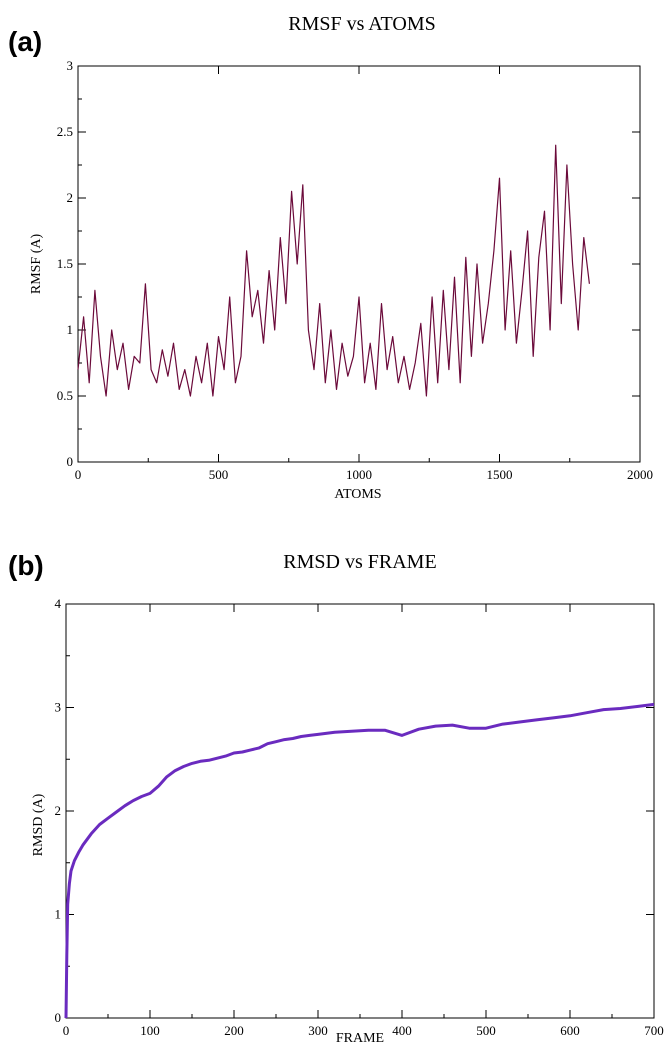 The image size is (667, 1046). Describe the element at coordinates (26, 565) in the screenshot. I see `panel-label-b: (b)` at that location.